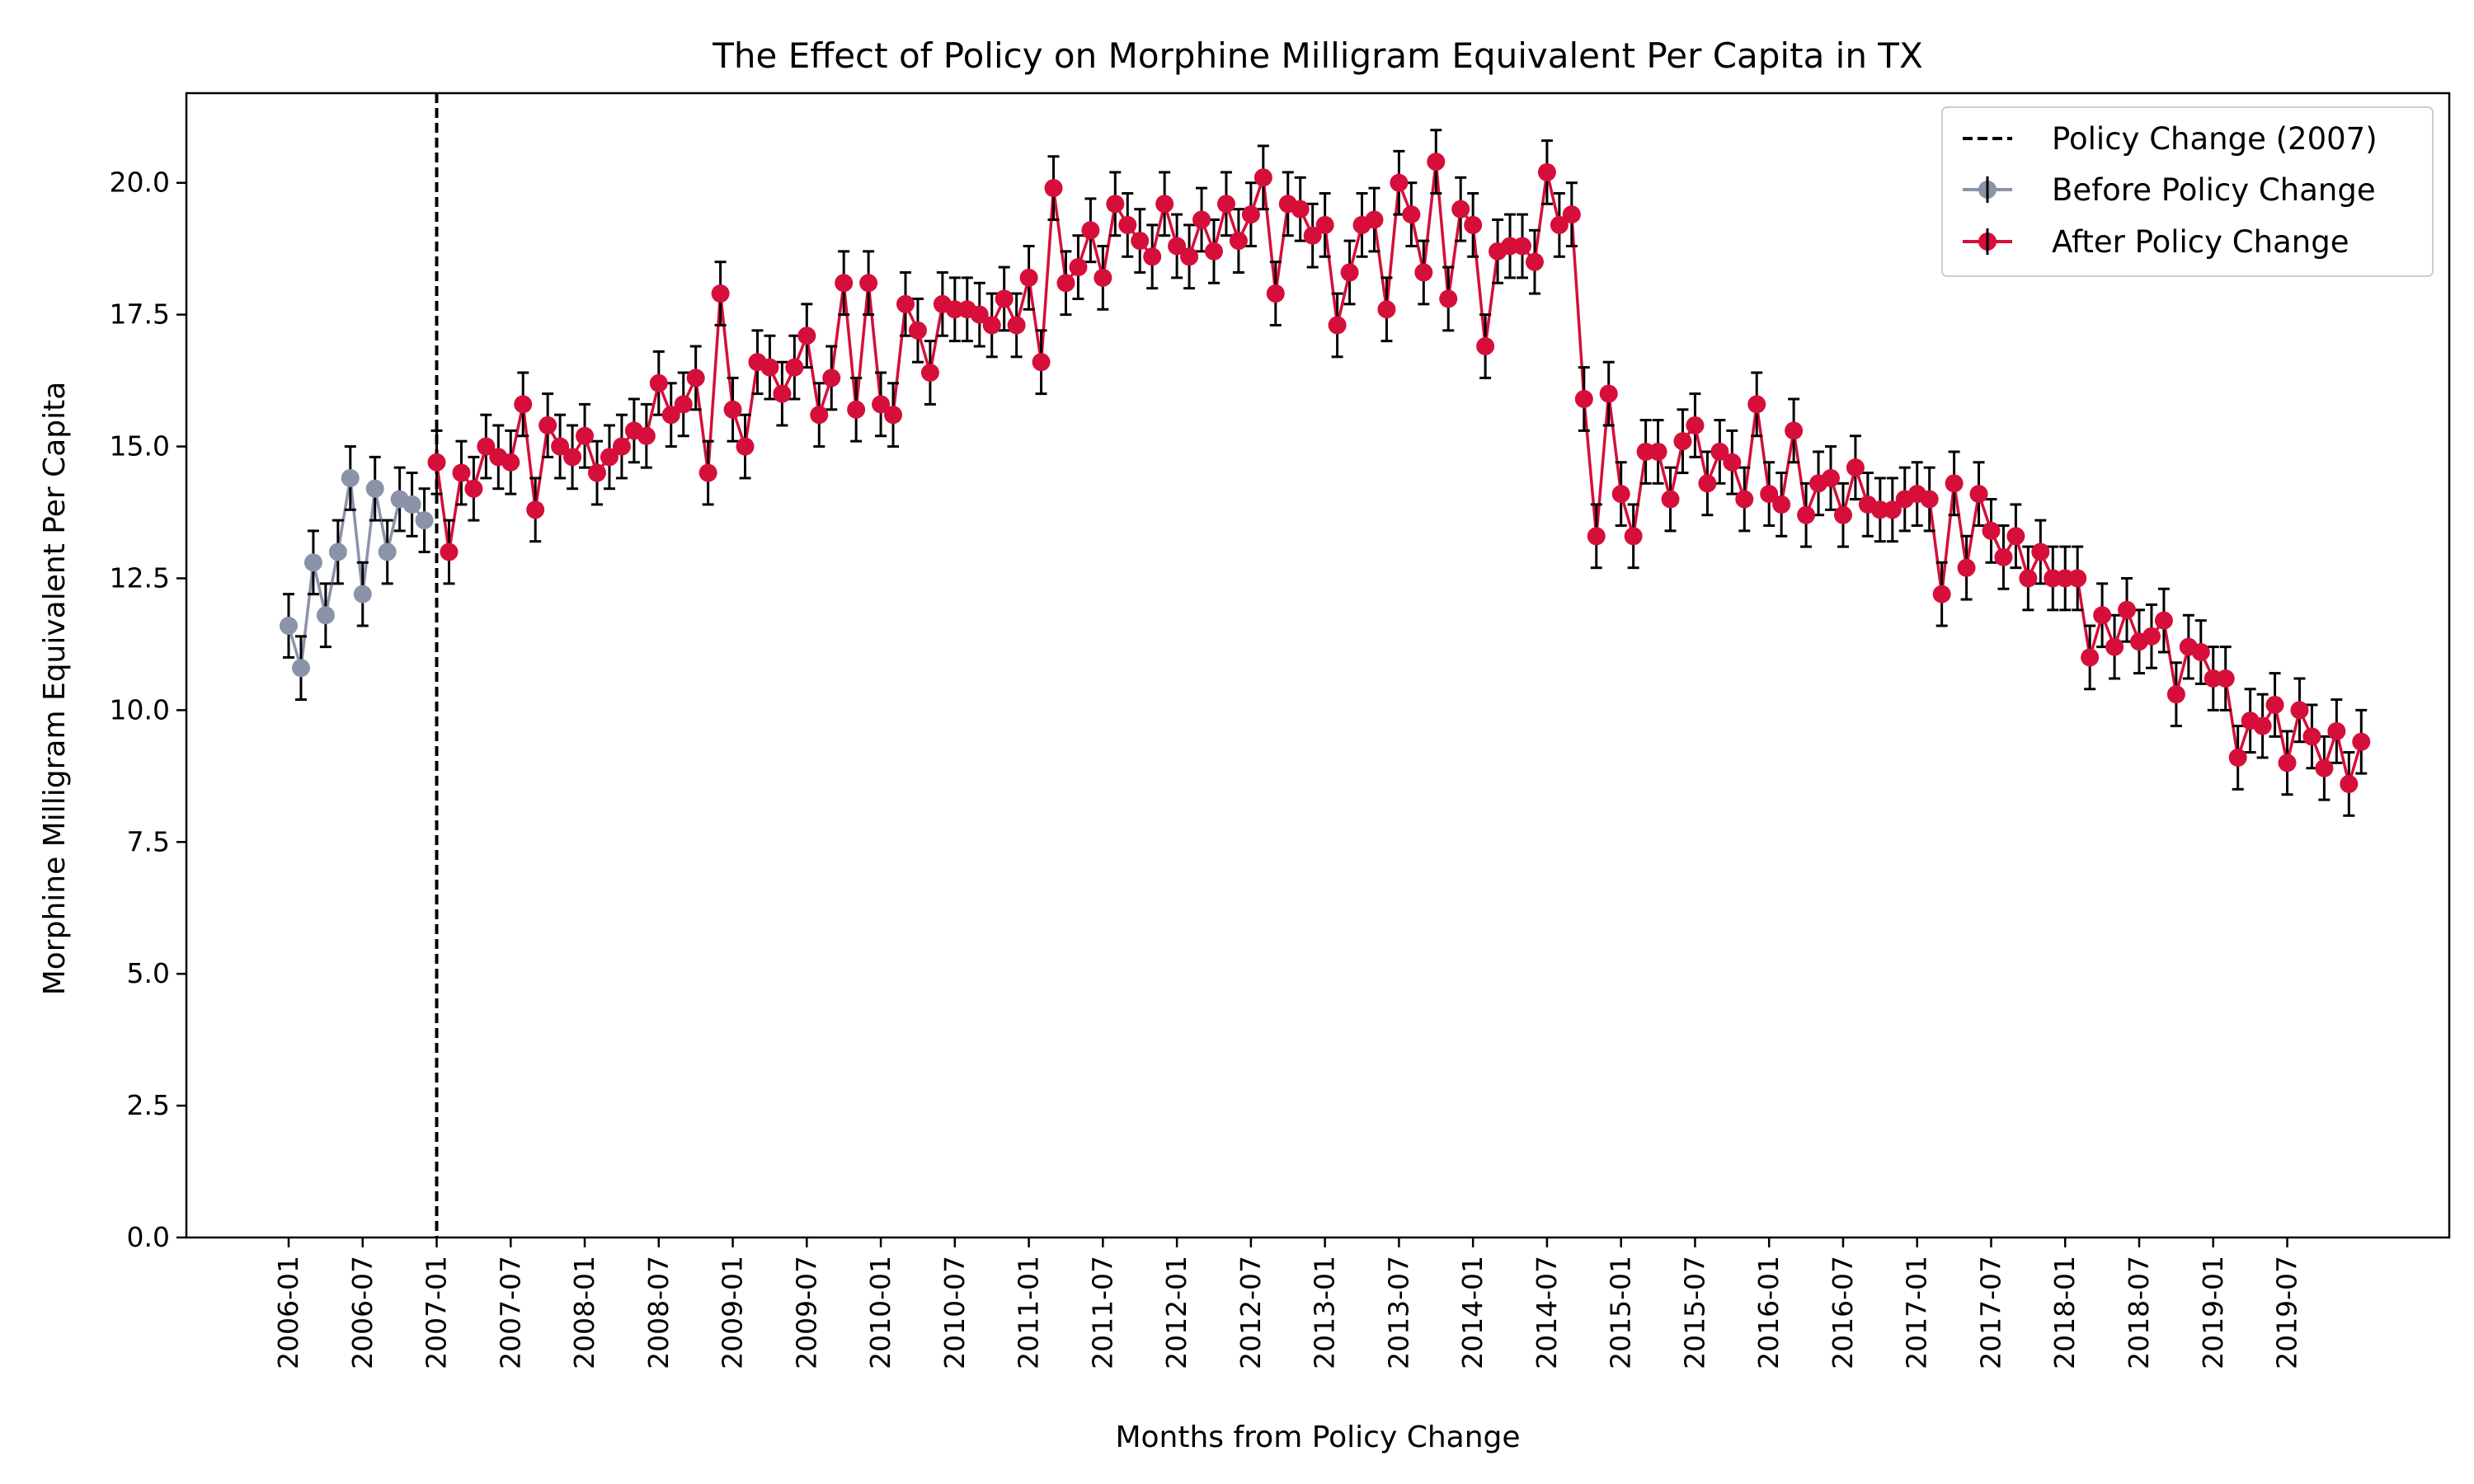 This screenshot has width=2474, height=1484. I want to click on y-tick-label: 2.5, so click(148, 1105).